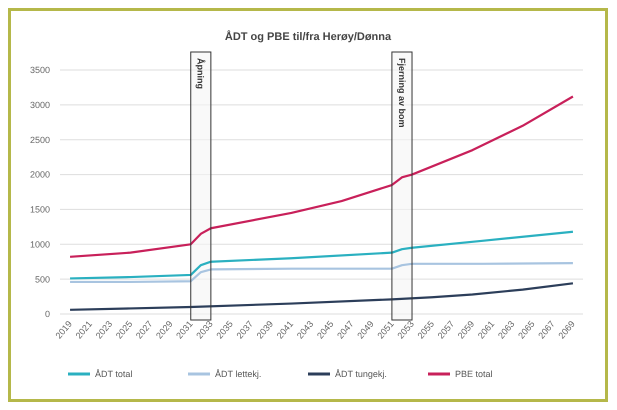  I want to click on y-tick-label: 2000, so click(40, 175).